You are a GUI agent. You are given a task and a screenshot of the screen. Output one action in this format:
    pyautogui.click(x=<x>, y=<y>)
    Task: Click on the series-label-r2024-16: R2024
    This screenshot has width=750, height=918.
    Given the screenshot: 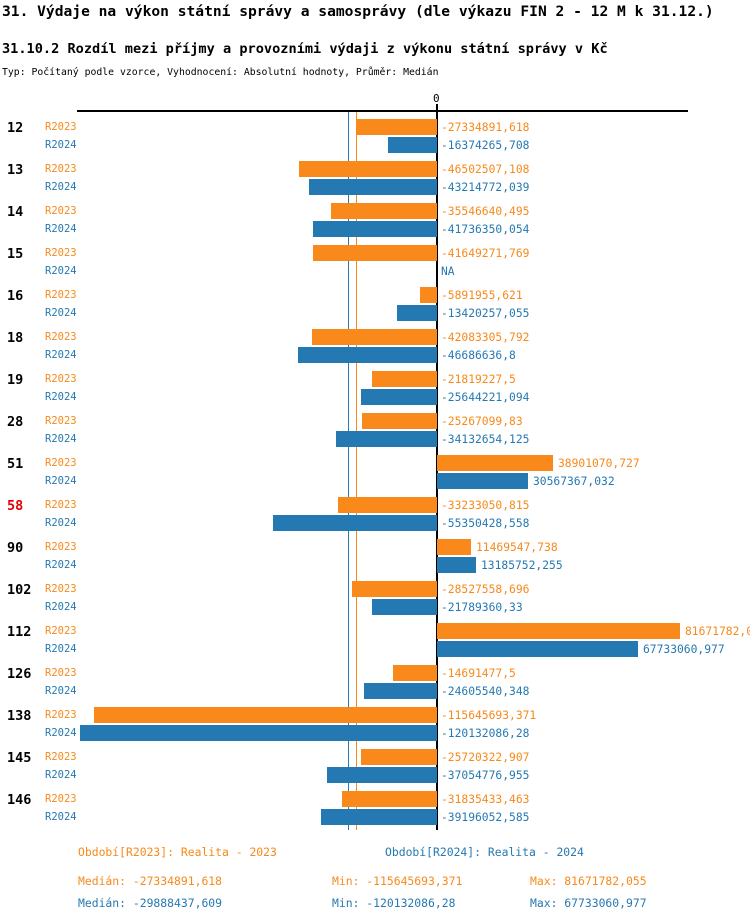 What is the action you would take?
    pyautogui.click(x=61, y=313)
    